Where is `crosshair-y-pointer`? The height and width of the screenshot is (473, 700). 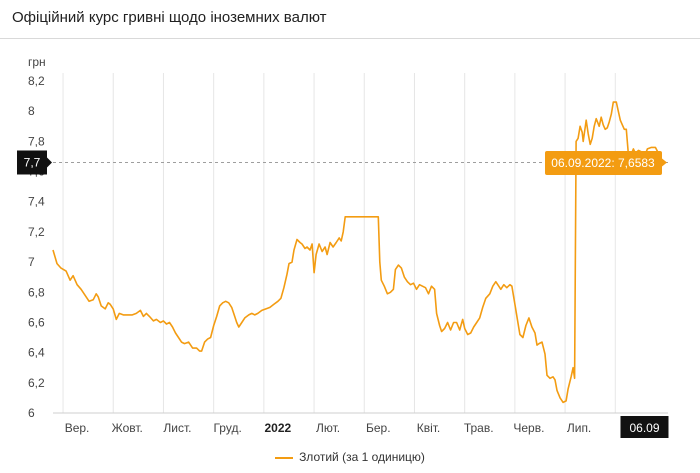 crosshair-y-pointer is located at coordinates (49, 162).